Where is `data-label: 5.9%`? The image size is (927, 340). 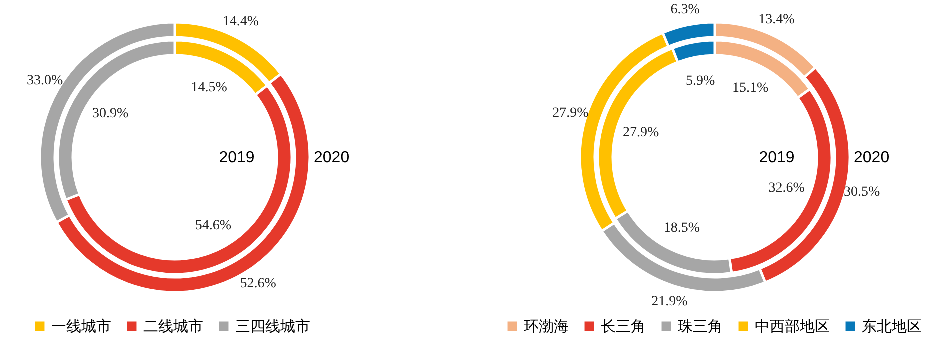
data-label: 5.9% is located at coordinates (701, 81).